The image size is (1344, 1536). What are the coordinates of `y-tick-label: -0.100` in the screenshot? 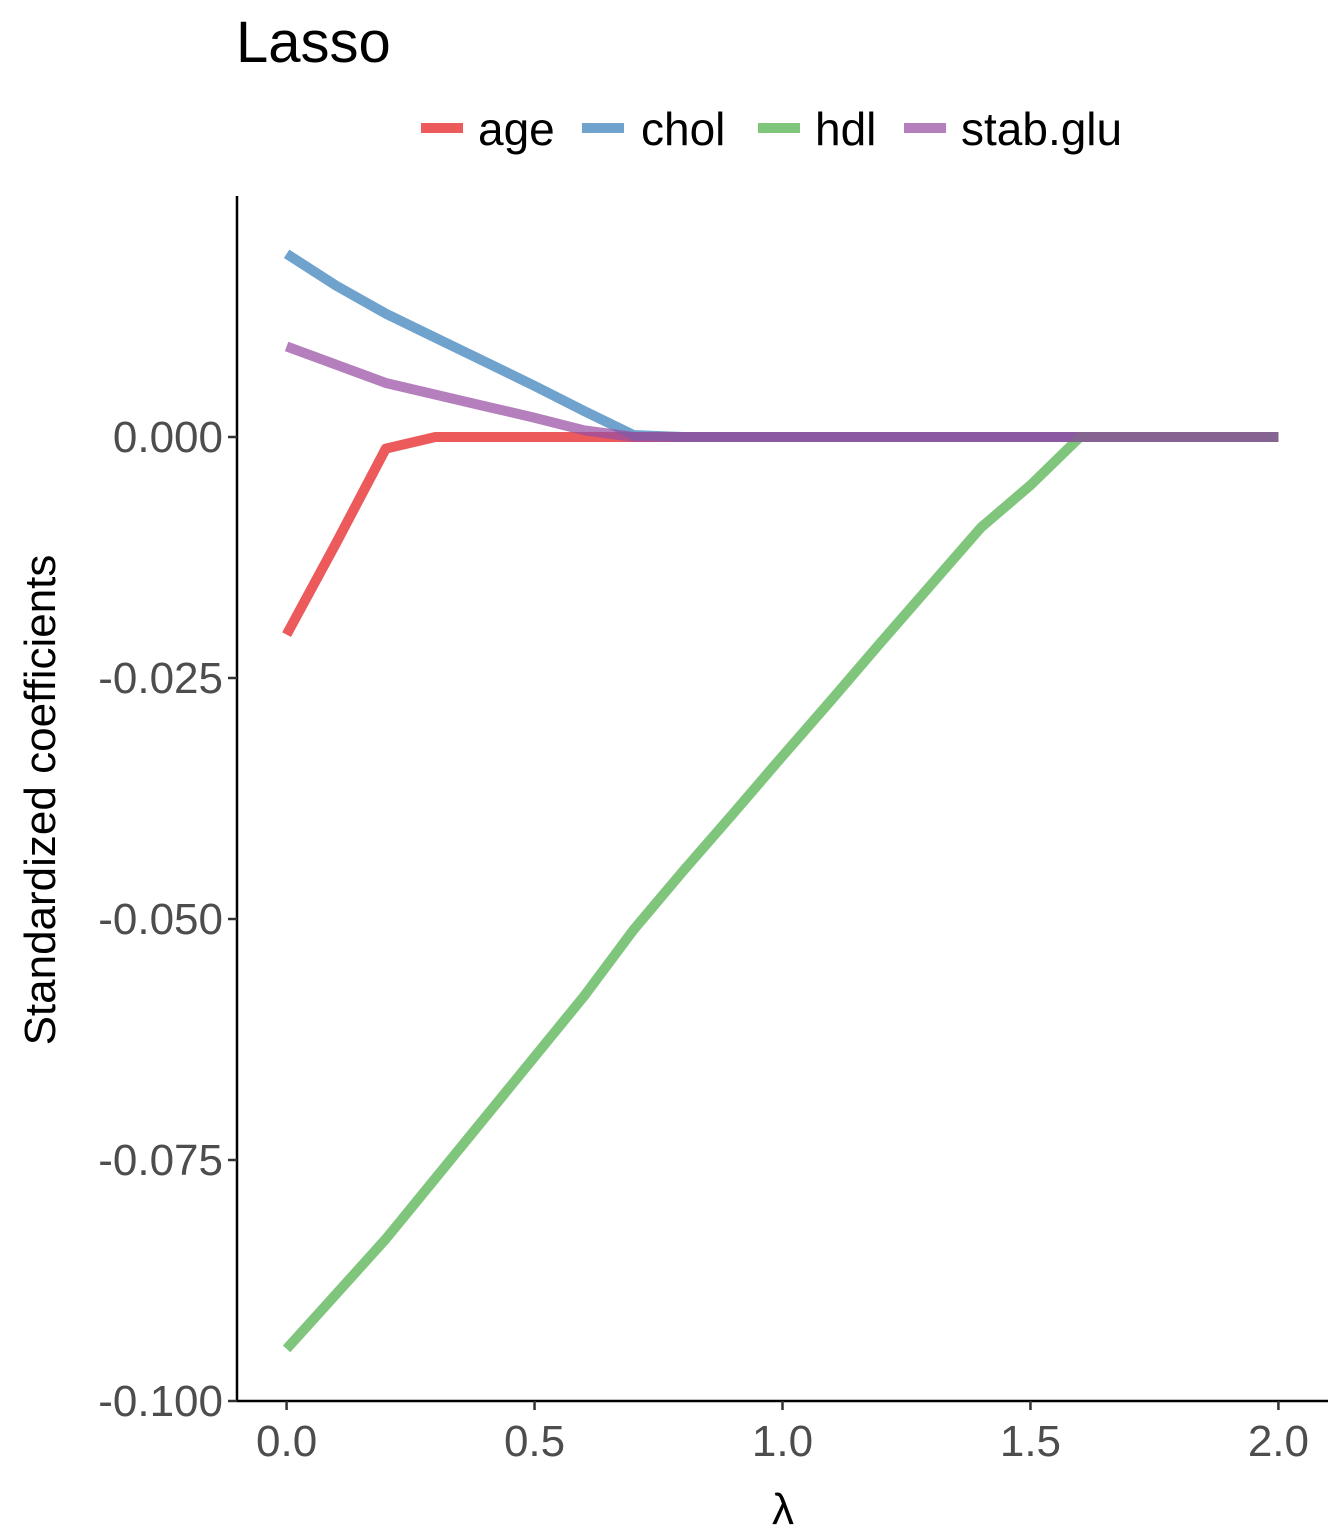 It's located at (160, 1401).